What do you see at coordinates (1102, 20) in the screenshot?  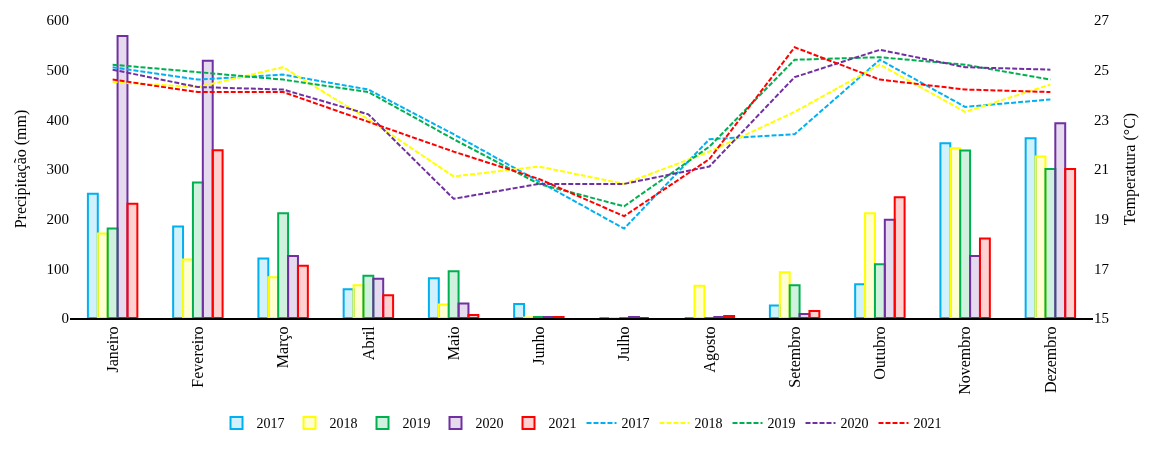 I see `y2-tick-label: 27` at bounding box center [1102, 20].